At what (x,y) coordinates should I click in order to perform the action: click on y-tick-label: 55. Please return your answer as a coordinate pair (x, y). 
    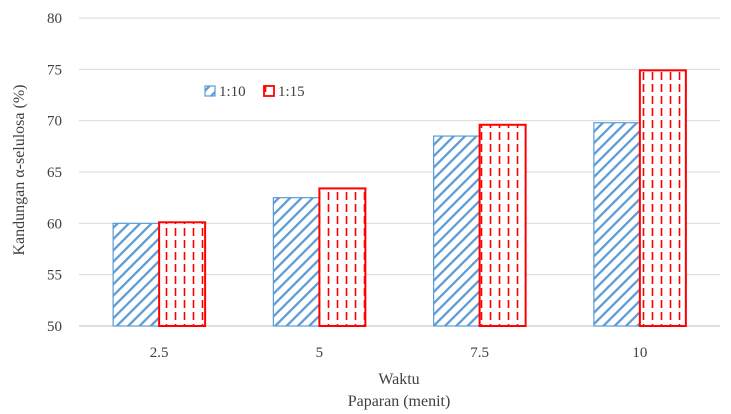
    Looking at the image, I should click on (54, 276).